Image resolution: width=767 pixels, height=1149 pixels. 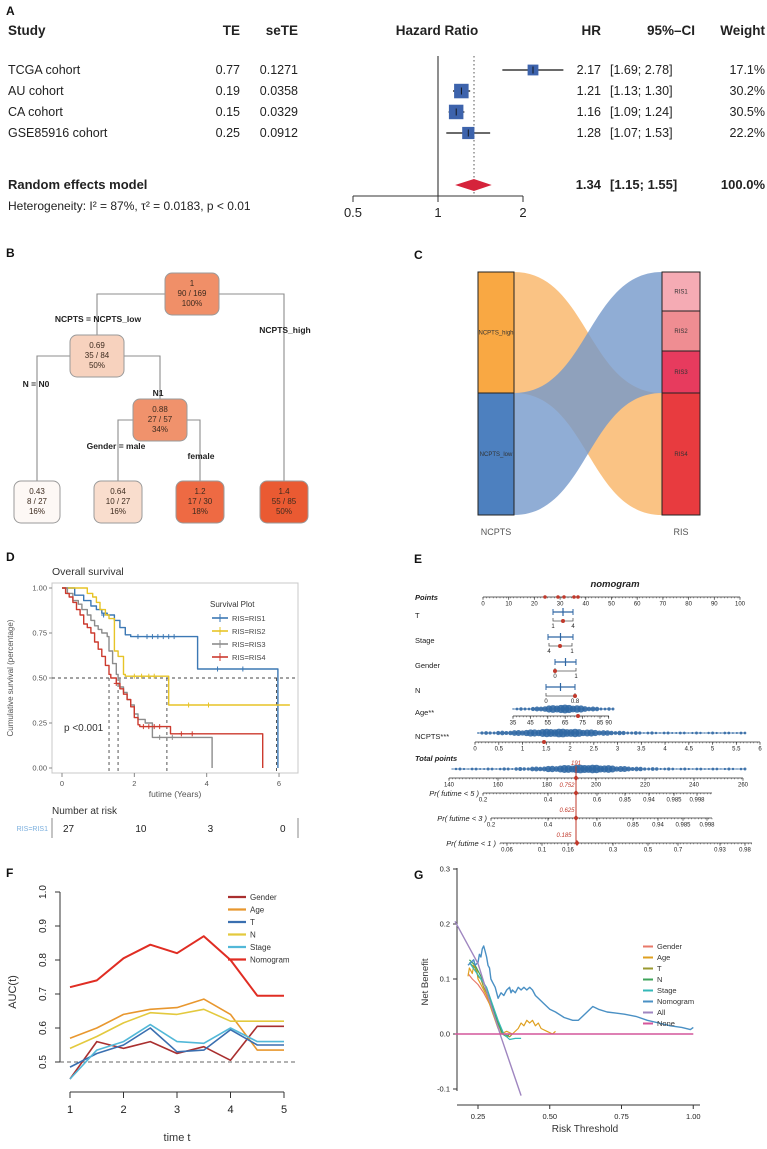 What do you see at coordinates (39, 633) in the screenshot?
I see `y-tick-label: 0.75` at bounding box center [39, 633].